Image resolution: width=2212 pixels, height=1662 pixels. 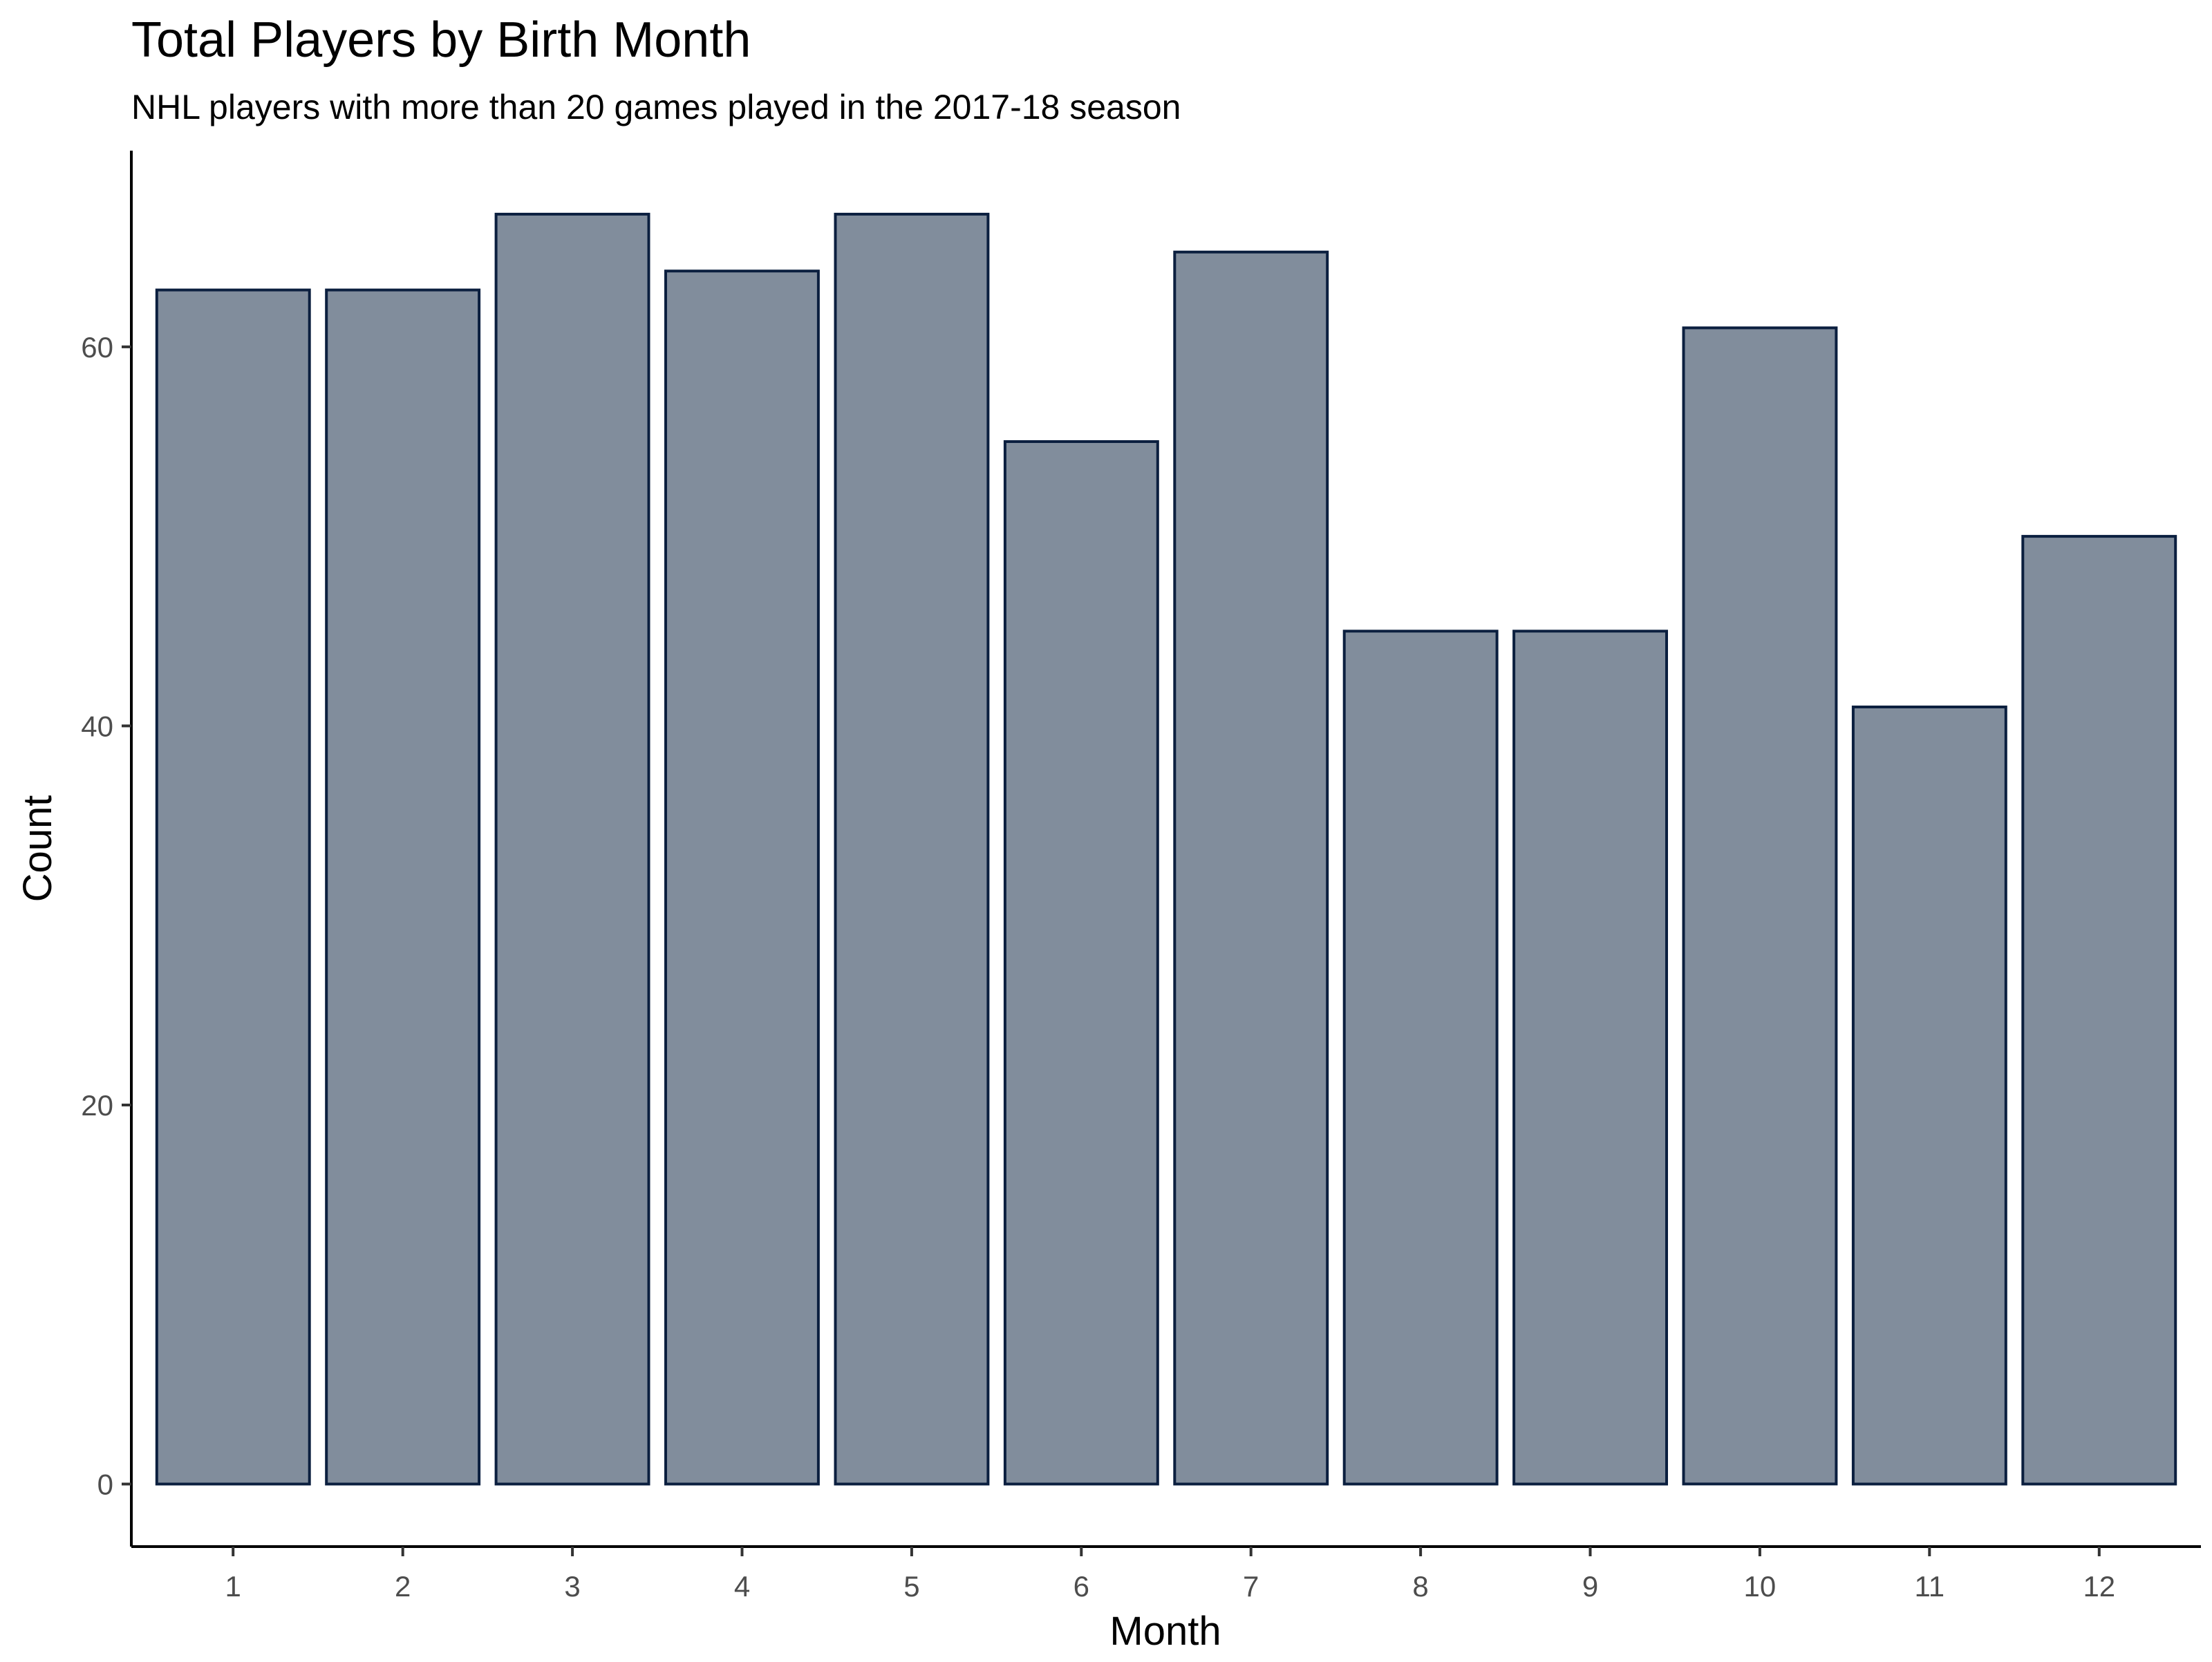 I want to click on x-tick-label-4: 4, so click(x=742, y=1586).